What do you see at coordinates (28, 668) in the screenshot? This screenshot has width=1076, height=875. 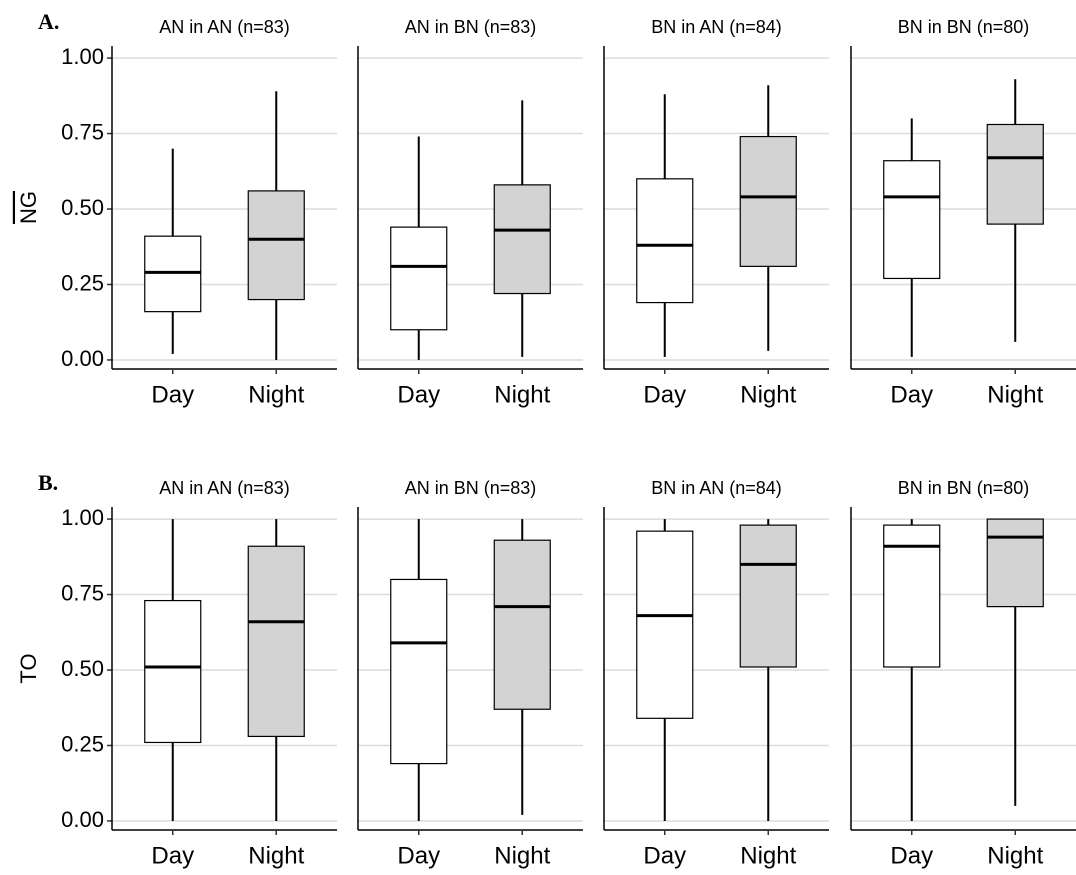 I see `y-axis-label: TO` at bounding box center [28, 668].